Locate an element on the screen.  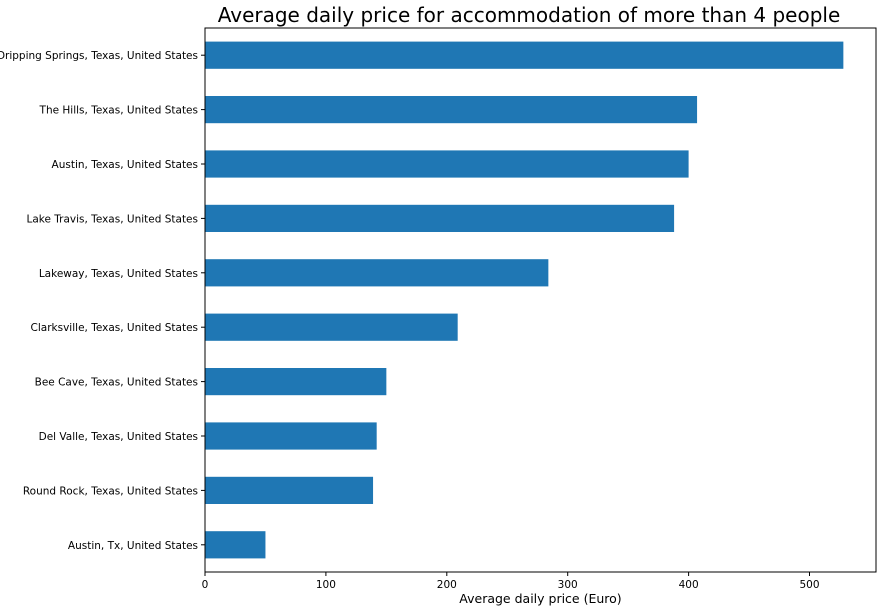
x-tick-label-1: 100 is located at coordinates (326, 585).